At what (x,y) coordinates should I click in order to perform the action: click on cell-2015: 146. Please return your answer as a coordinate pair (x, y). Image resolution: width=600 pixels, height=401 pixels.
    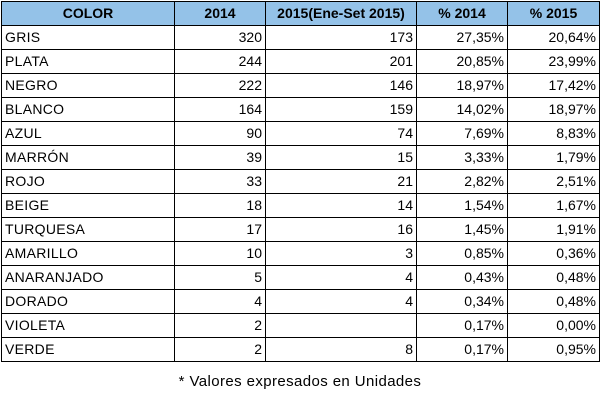
    Looking at the image, I should click on (341, 85).